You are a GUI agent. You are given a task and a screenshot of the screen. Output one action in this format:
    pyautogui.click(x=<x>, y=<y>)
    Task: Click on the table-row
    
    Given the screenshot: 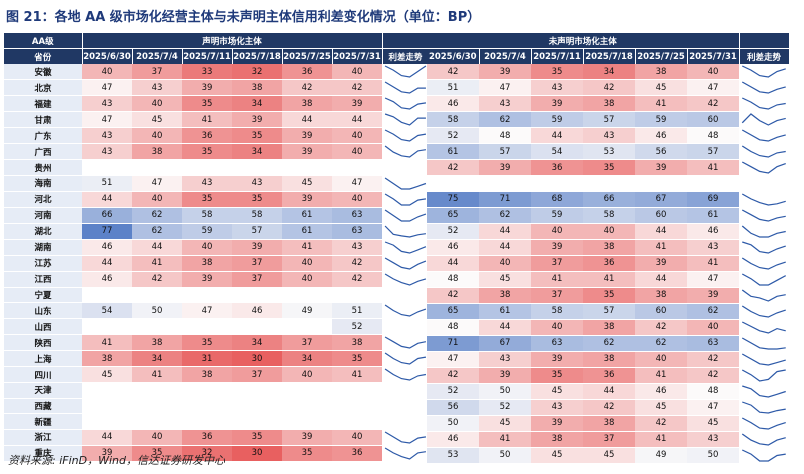 What is the action you would take?
    pyautogui.click(x=608, y=183)
    